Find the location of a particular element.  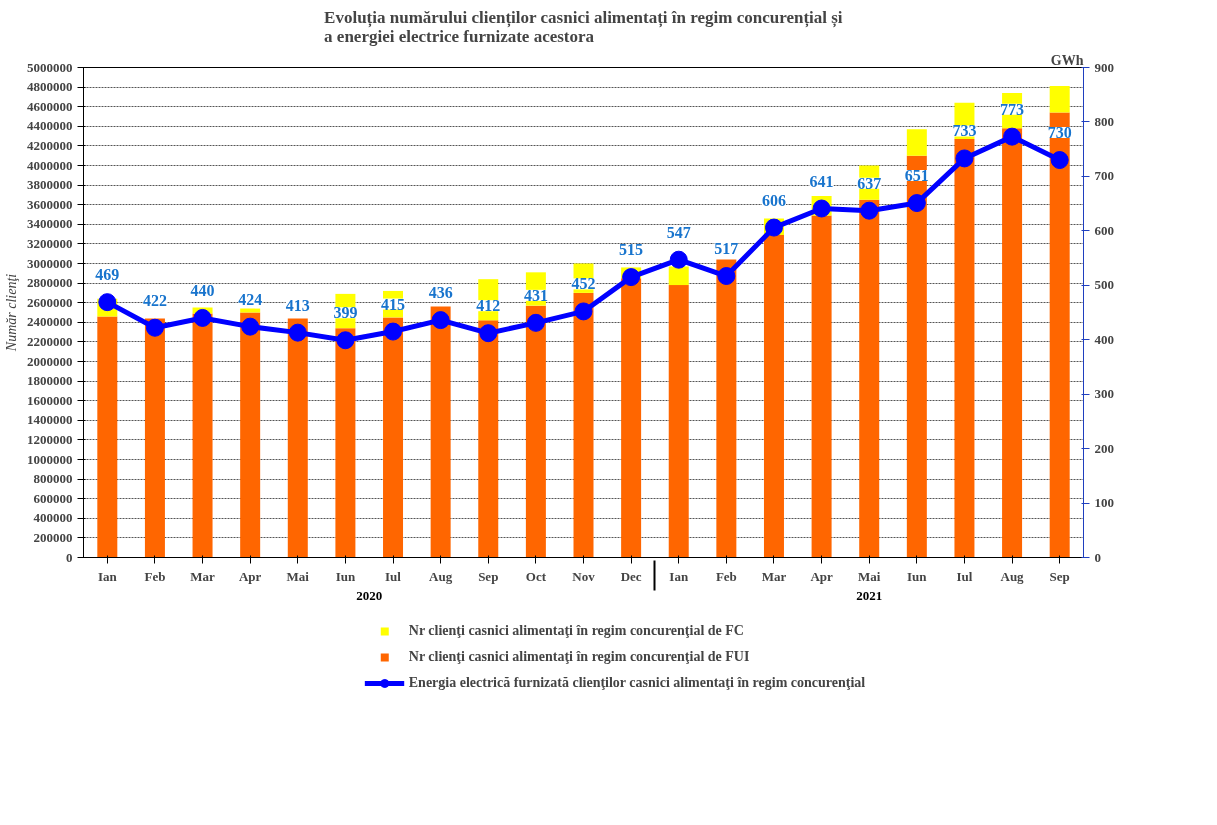

y-tick-label: 4600000 is located at coordinates (50, 106).